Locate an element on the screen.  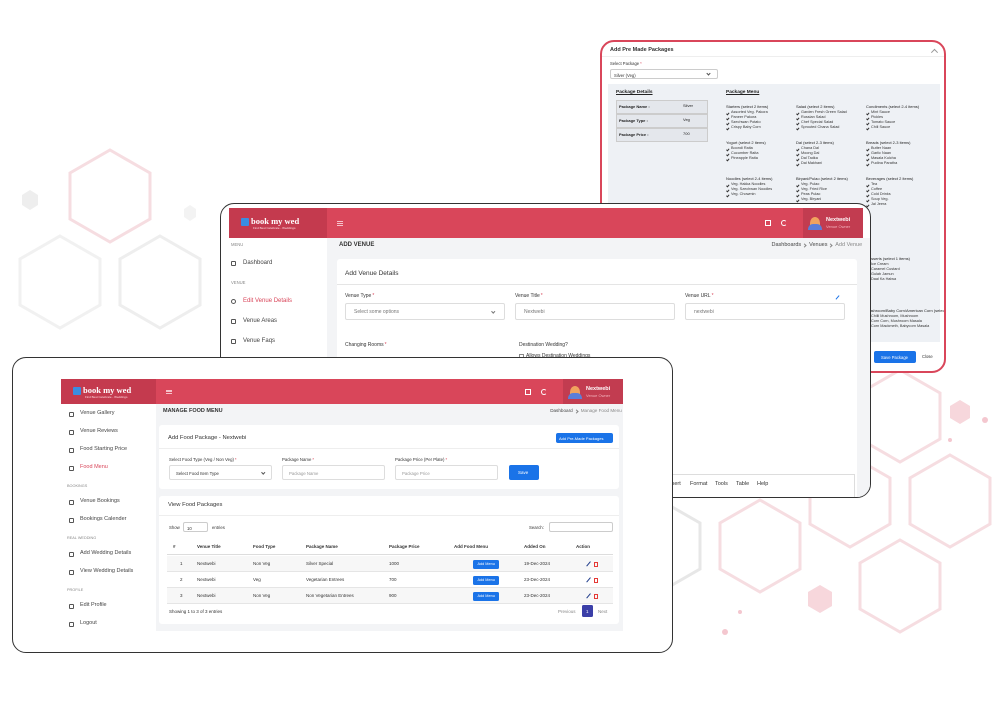
breadcrumb-item: Venues is located at coordinates (818, 245).